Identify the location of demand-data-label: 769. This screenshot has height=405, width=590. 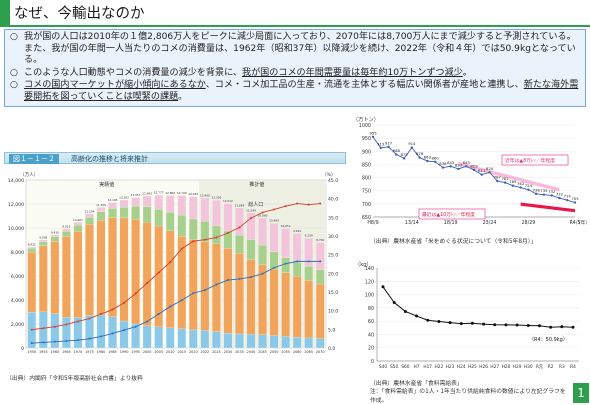
(513, 181).